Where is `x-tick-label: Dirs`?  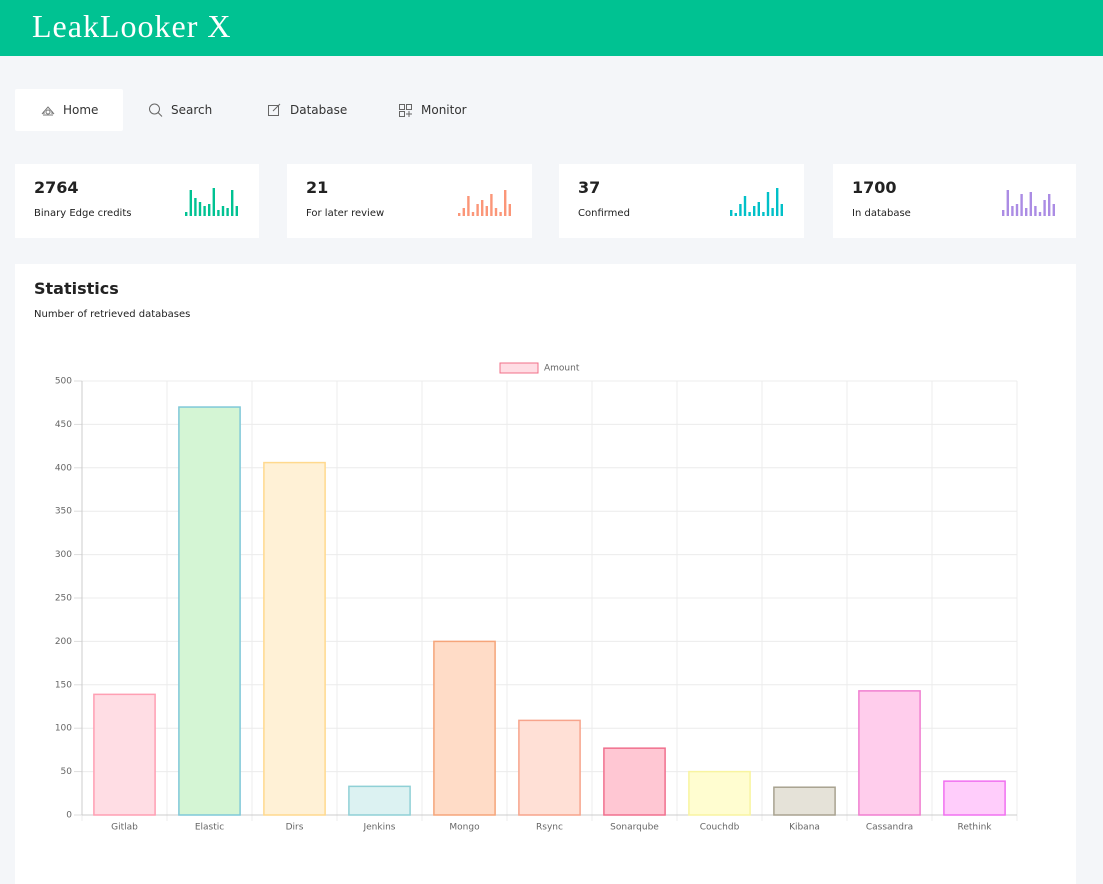
x-tick-label: Dirs is located at coordinates (295, 828).